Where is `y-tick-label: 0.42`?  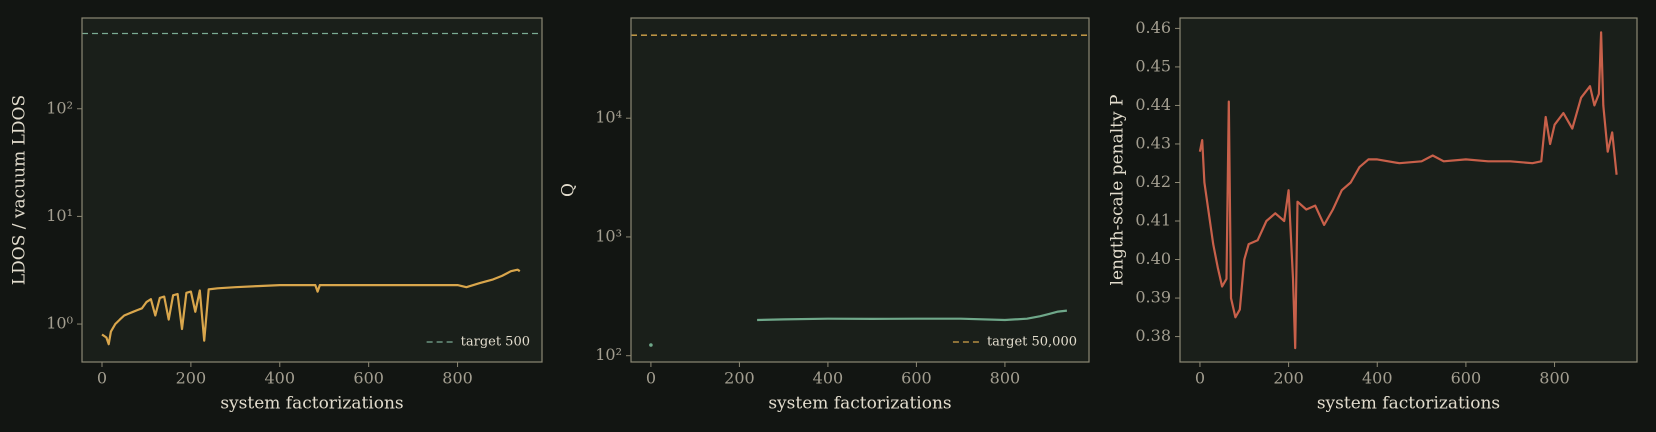
y-tick-label: 0.42 is located at coordinates (1153, 181).